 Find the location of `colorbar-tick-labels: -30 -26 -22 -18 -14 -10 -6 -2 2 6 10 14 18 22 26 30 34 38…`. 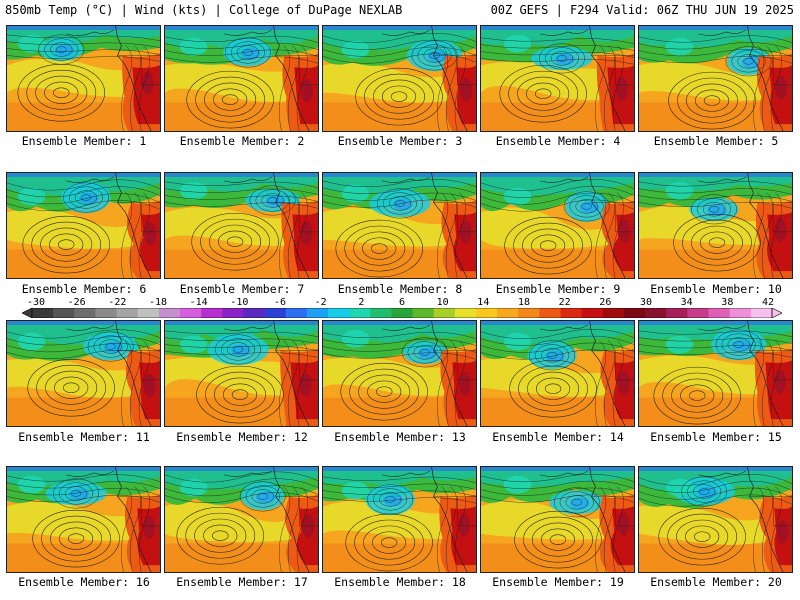

colorbar-tick-labels: -30 -26 -22 -18 -14 -10 -6 -2 2 6 10 14 18 22 26 30 34 38… is located at coordinates (402, 303).